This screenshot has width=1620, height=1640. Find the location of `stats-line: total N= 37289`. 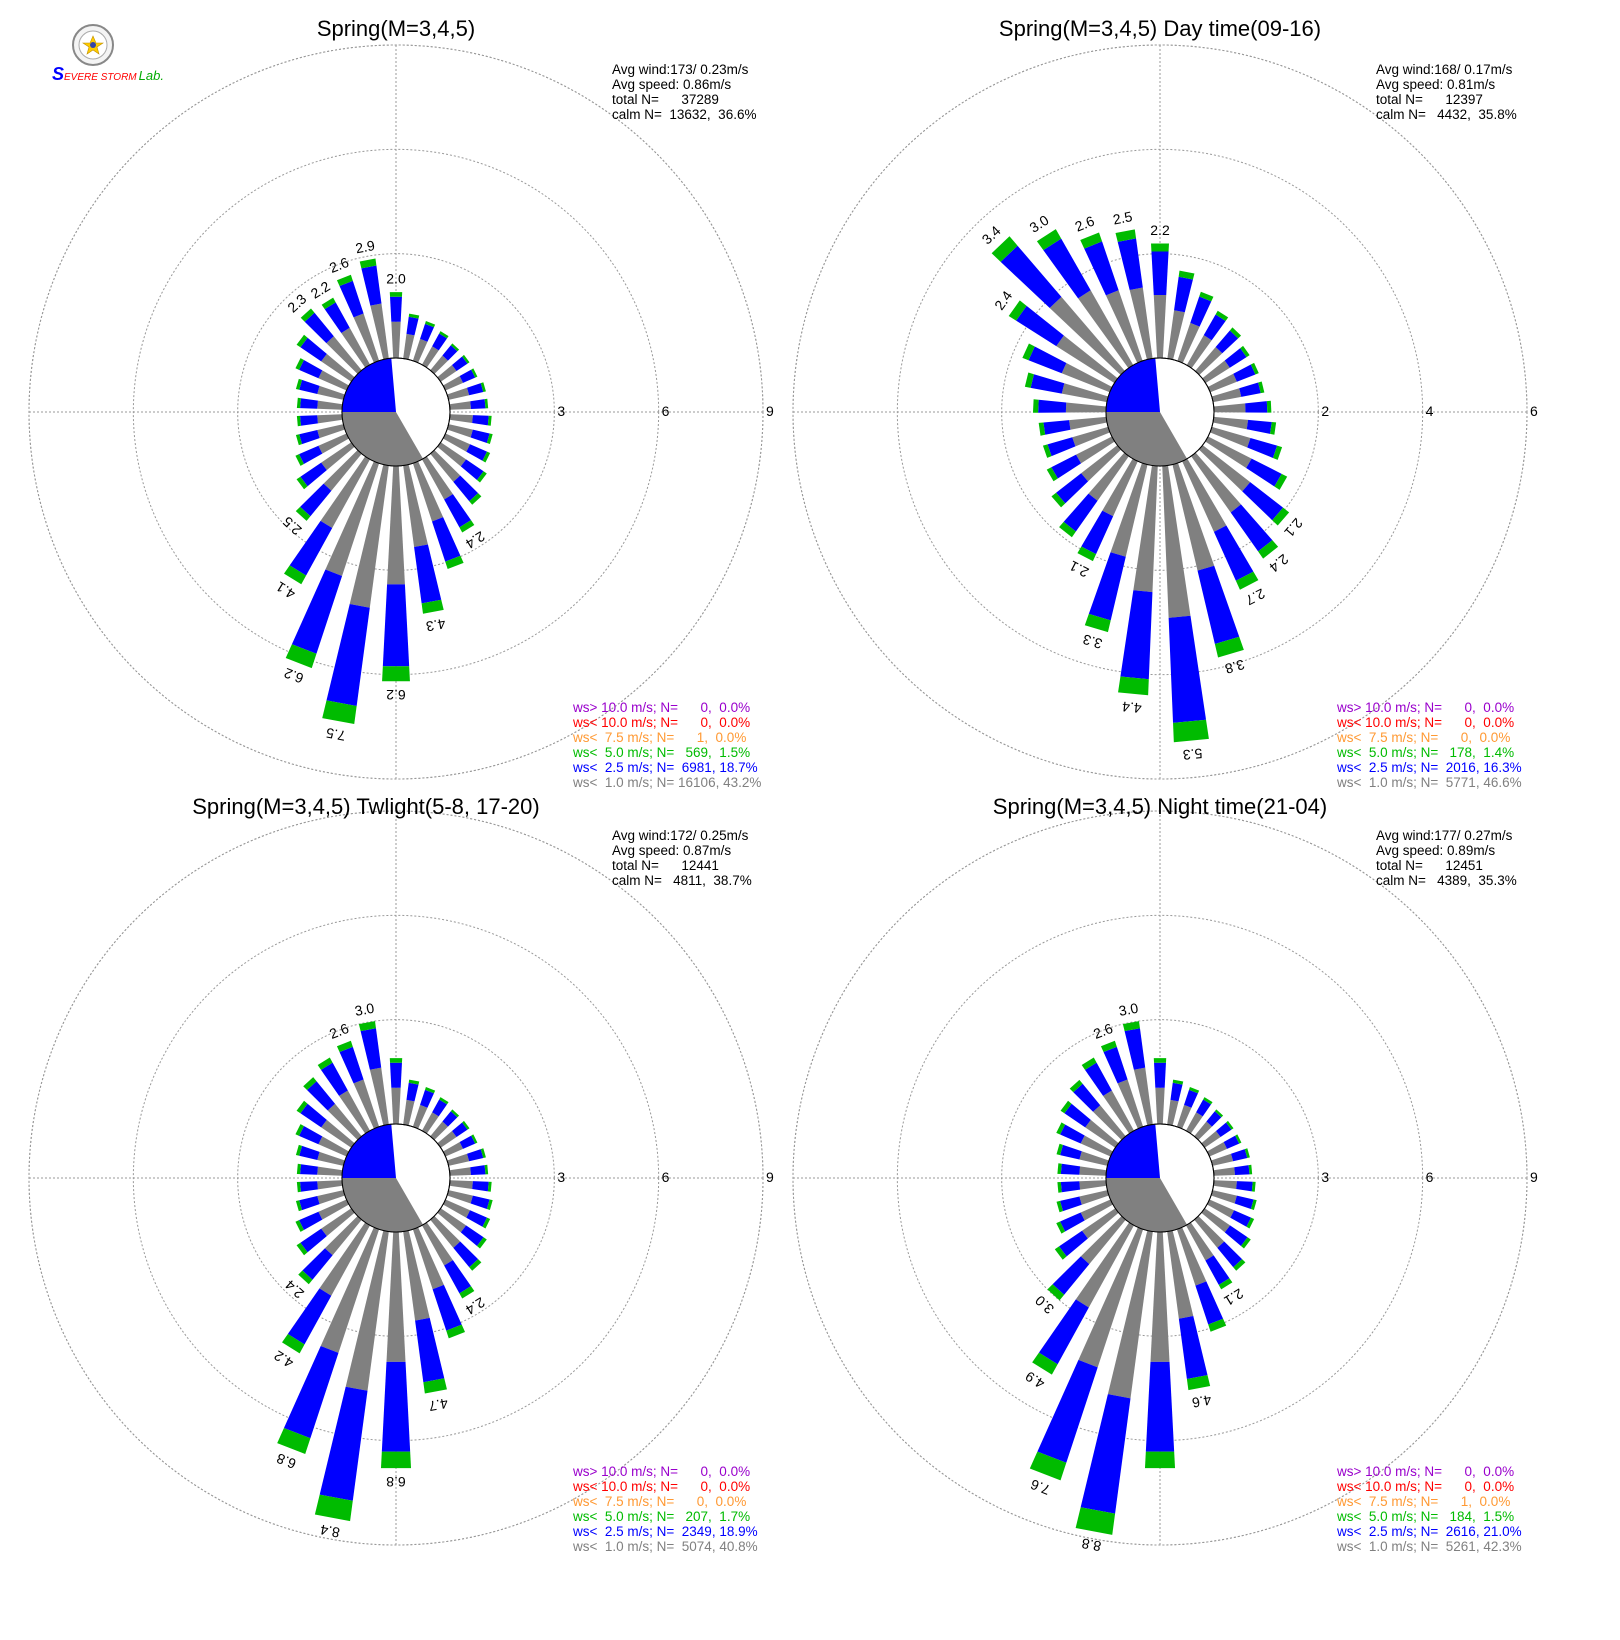

stats-line: total N= 37289 is located at coordinates (665, 99).